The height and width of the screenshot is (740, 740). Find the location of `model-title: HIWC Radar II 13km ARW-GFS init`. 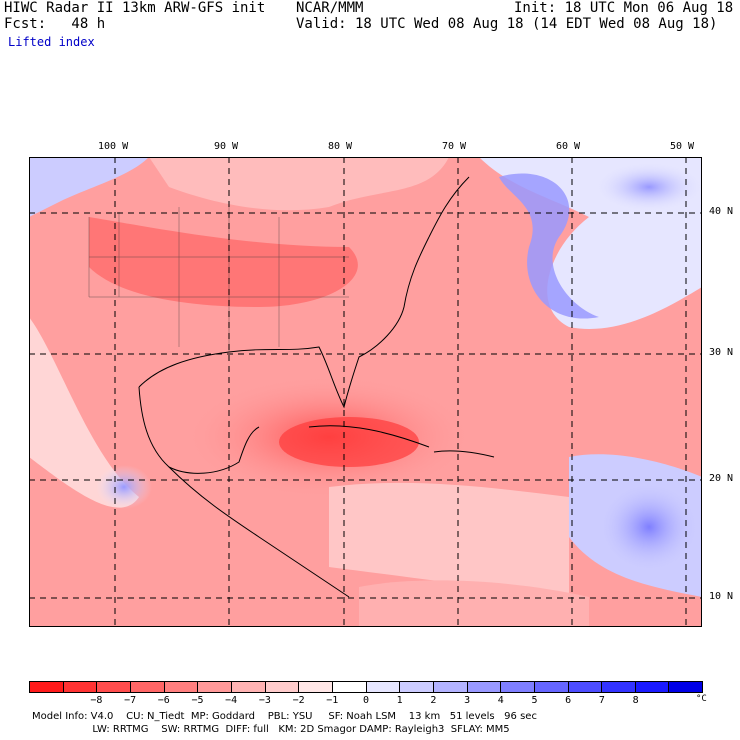

model-title: HIWC Radar II 13km ARW-GFS init is located at coordinates (135, 8).